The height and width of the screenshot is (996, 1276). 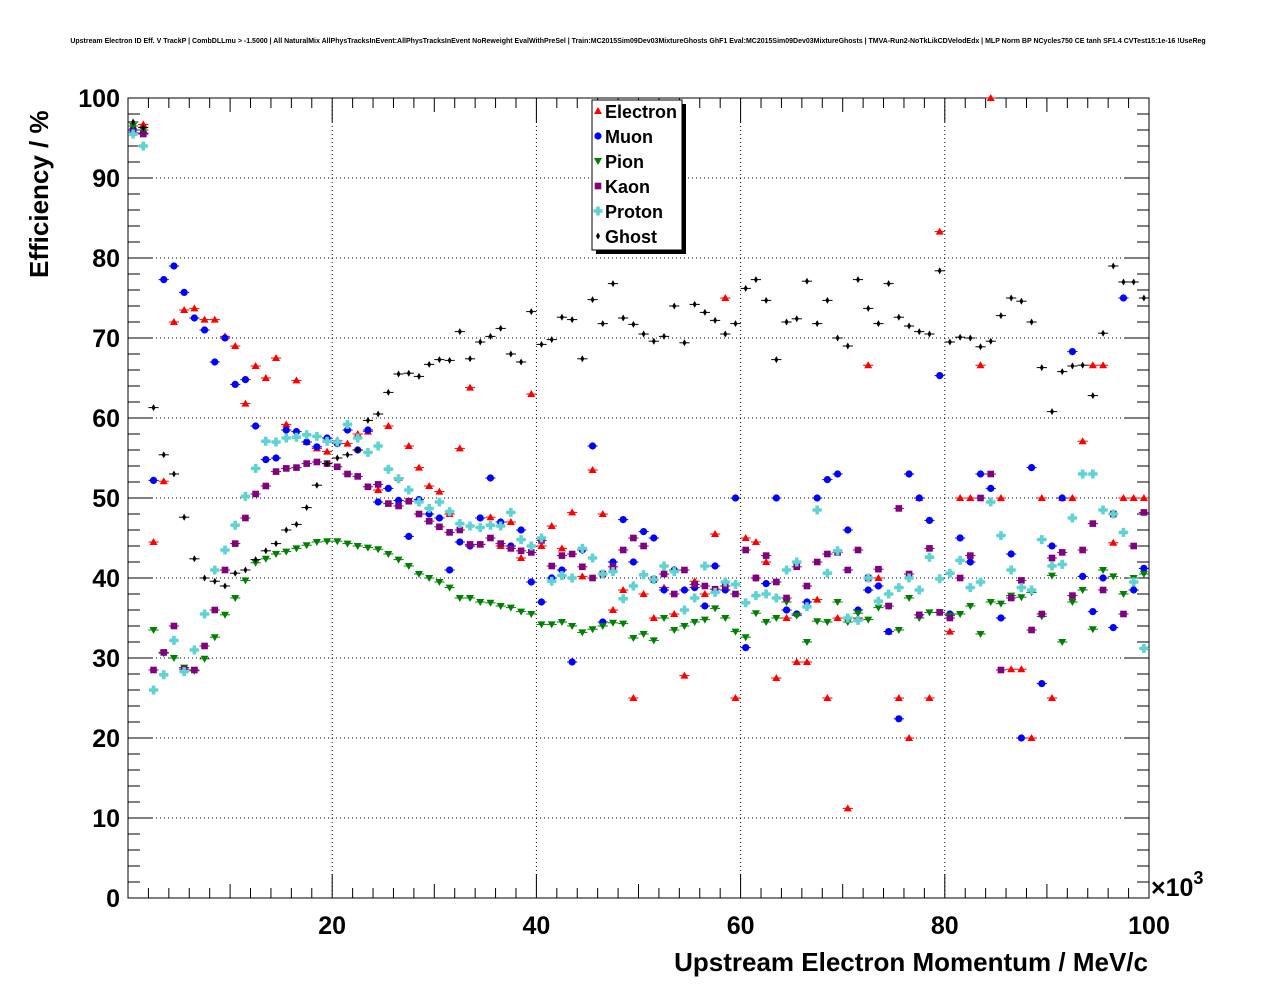 What do you see at coordinates (624, 162) in the screenshot?
I see `legend-label-pion: Pion` at bounding box center [624, 162].